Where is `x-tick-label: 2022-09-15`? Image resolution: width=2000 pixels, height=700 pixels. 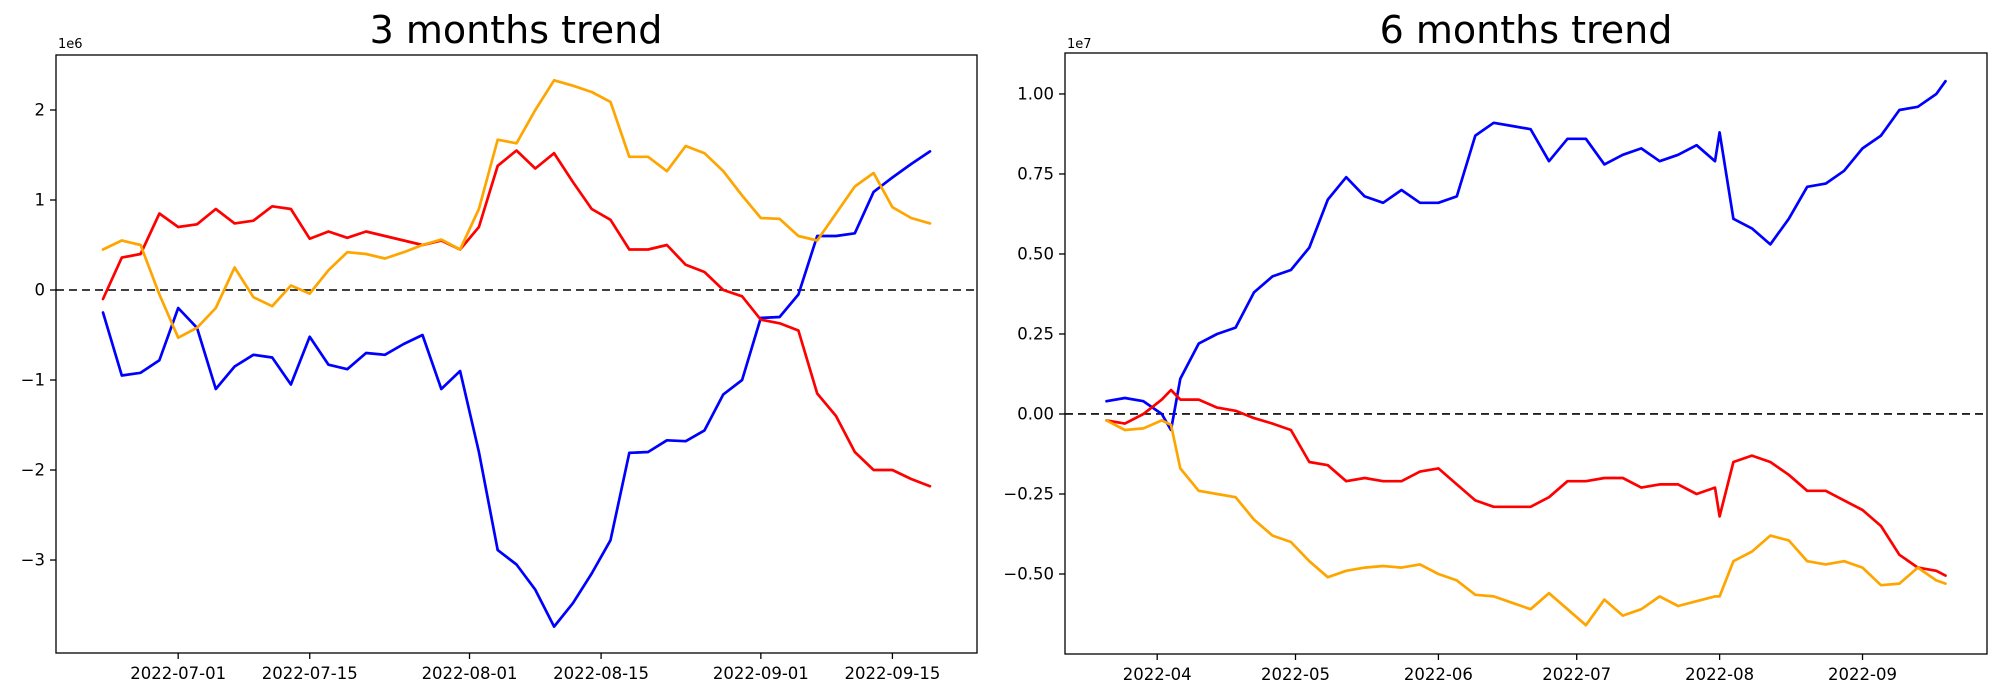 x-tick-label: 2022-09-15 is located at coordinates (892, 673).